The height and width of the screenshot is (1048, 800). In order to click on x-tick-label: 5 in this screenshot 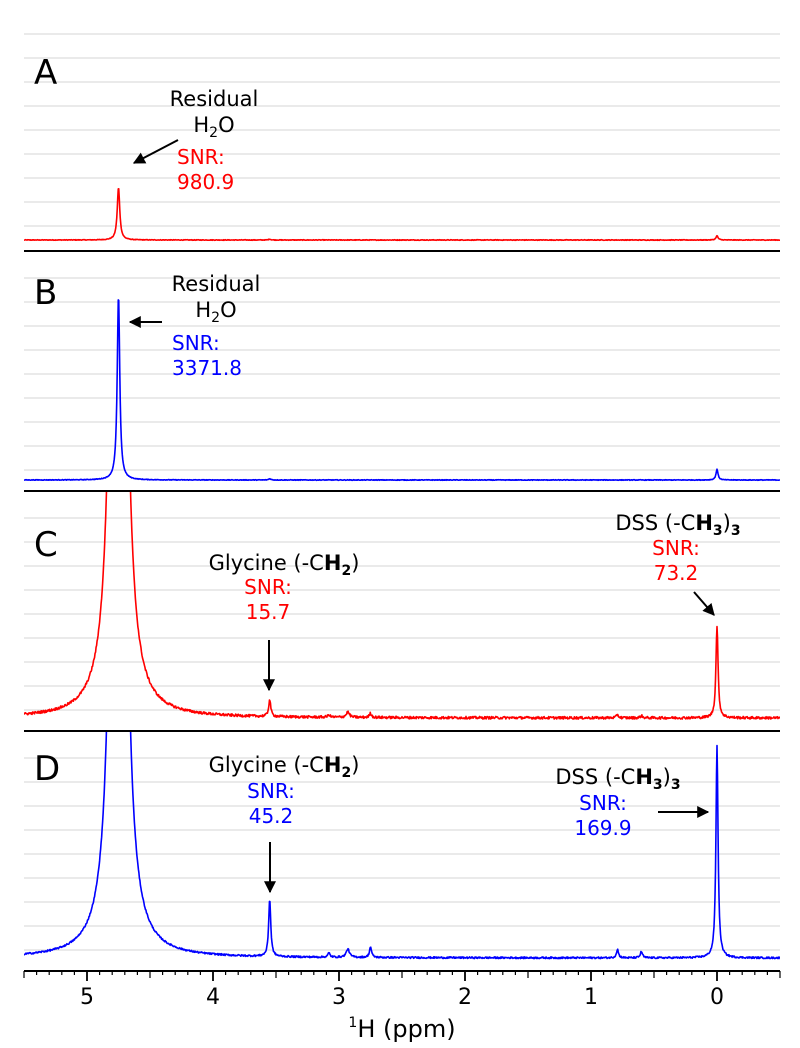, I will do `click(87, 997)`.